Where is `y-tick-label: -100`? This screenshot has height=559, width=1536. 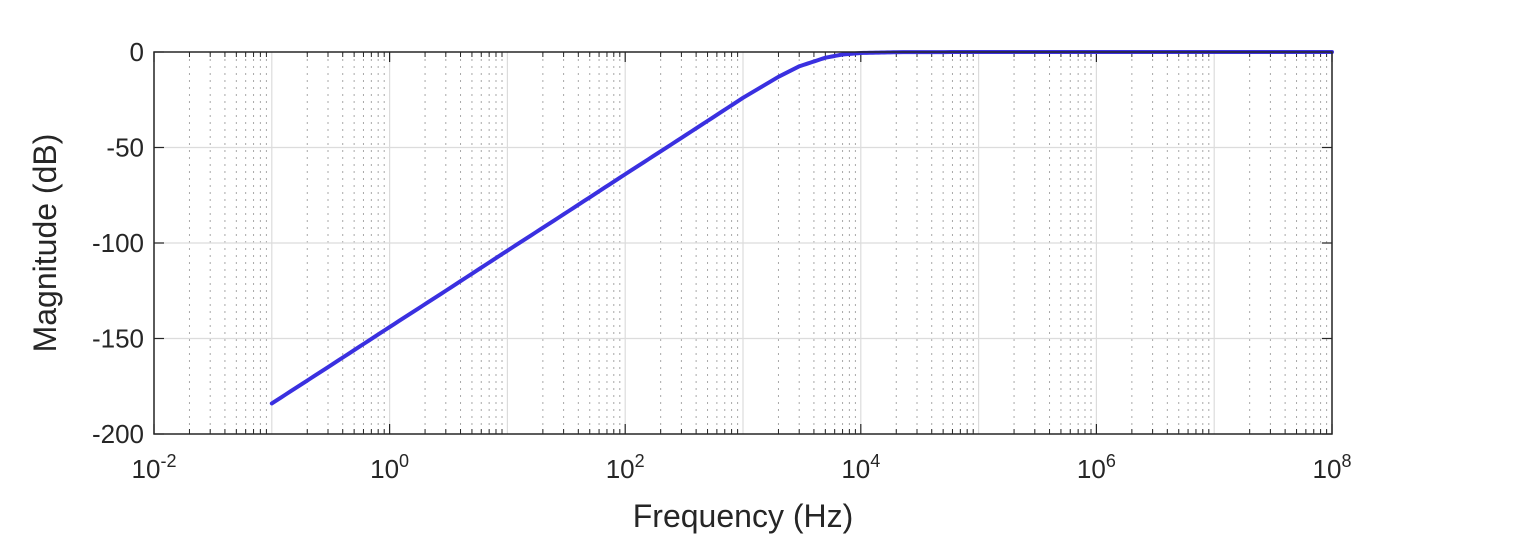 y-tick-label: -100 is located at coordinates (118, 243).